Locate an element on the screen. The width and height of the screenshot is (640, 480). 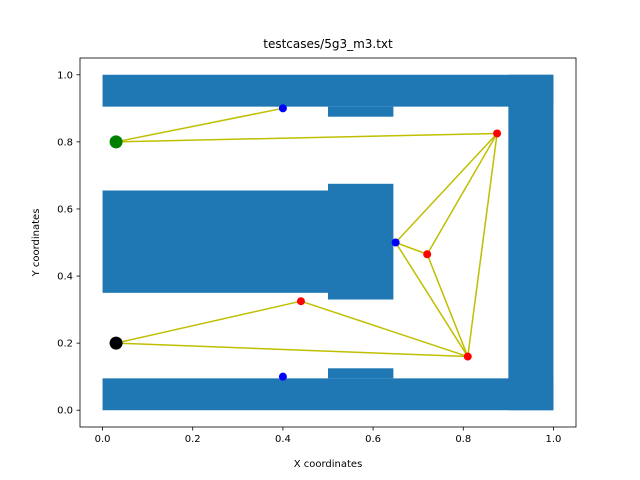
node-b3 is located at coordinates (395, 242).